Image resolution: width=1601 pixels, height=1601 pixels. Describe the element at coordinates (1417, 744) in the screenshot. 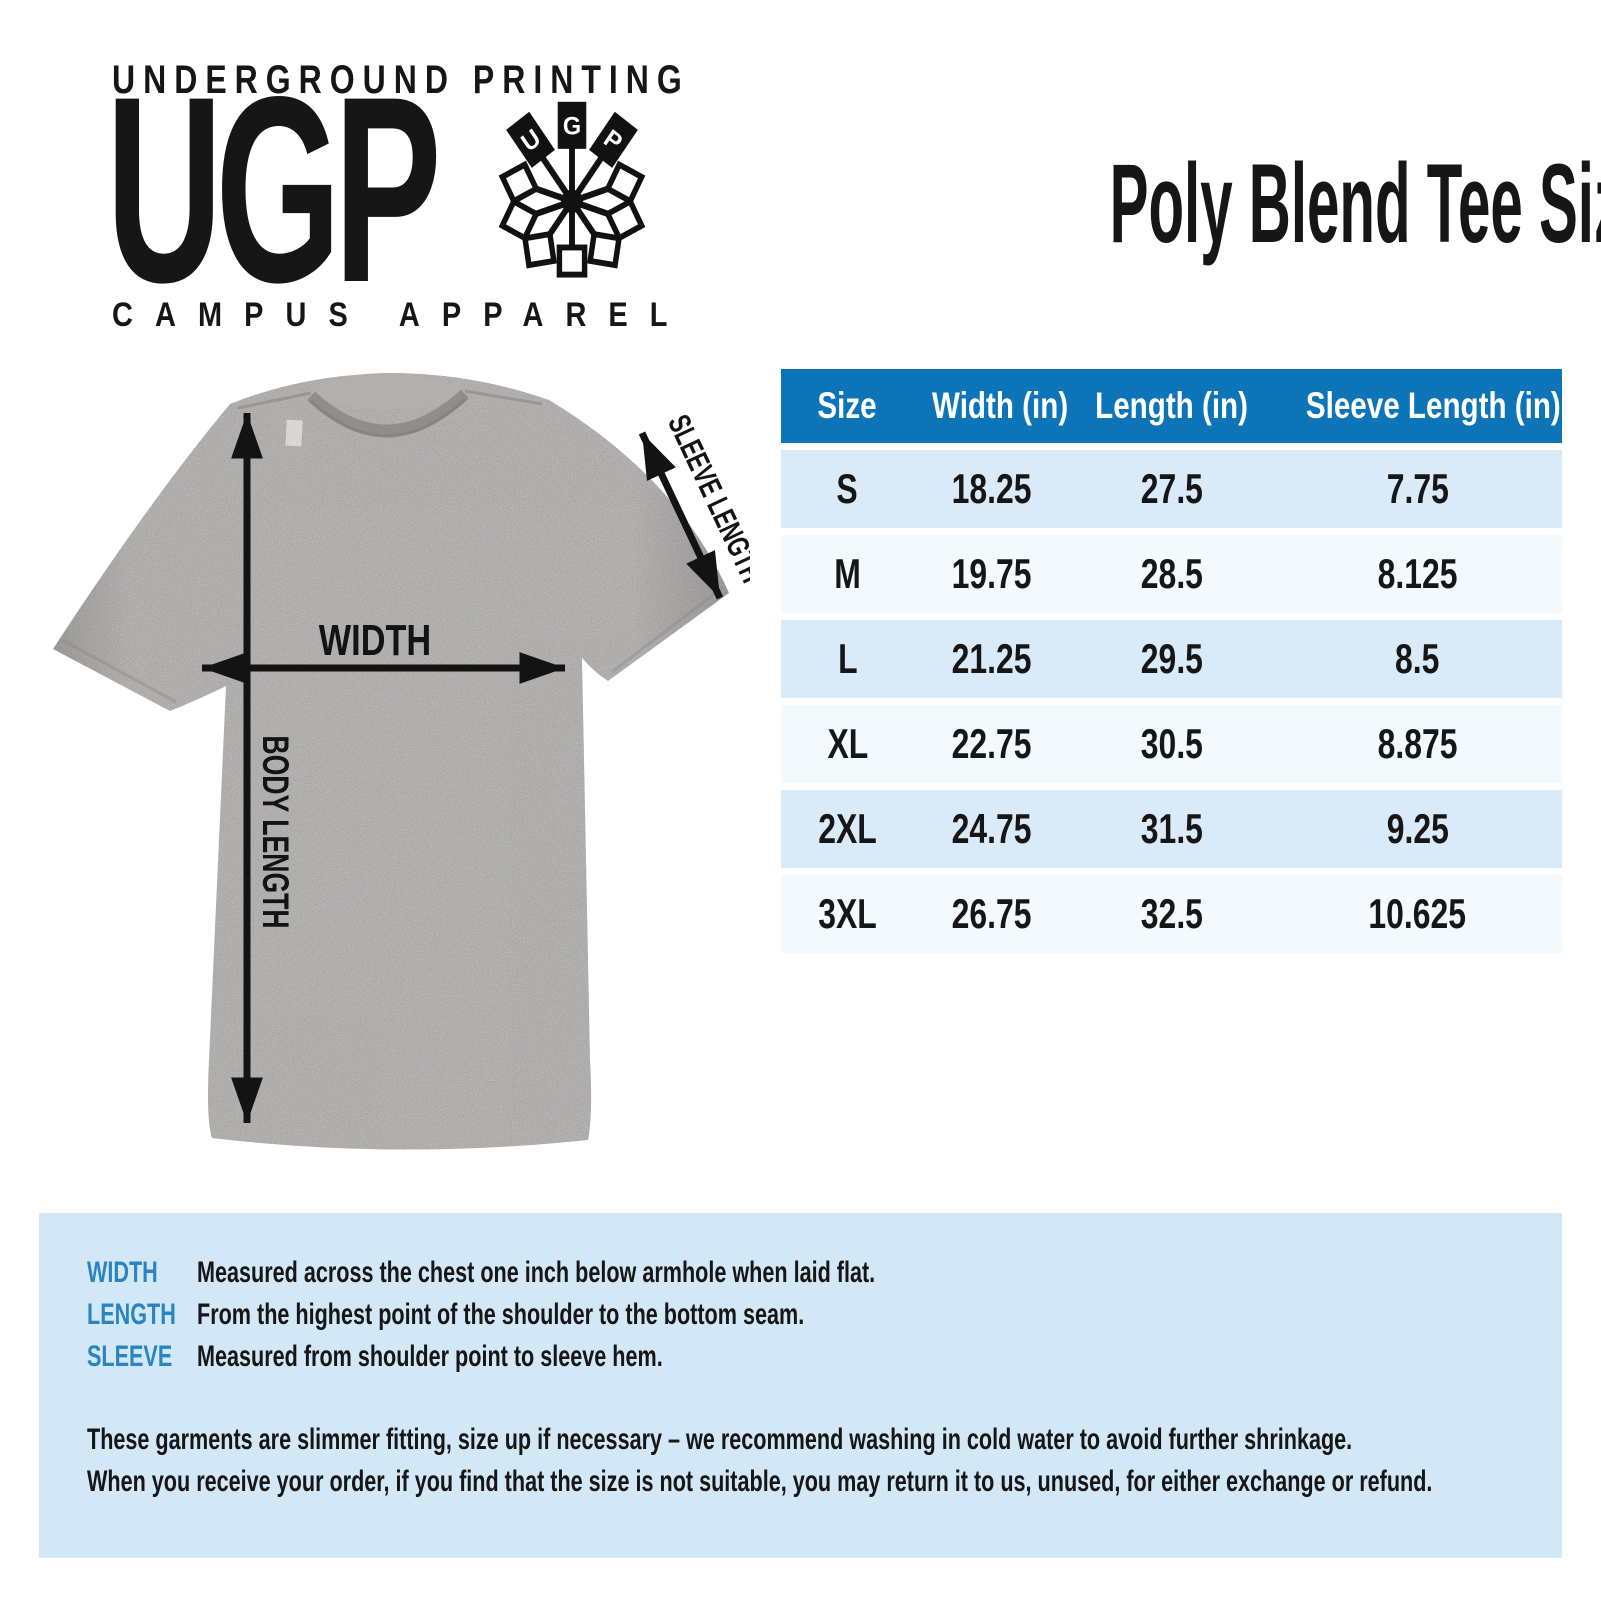

I see `table-cell: 8.875` at that location.